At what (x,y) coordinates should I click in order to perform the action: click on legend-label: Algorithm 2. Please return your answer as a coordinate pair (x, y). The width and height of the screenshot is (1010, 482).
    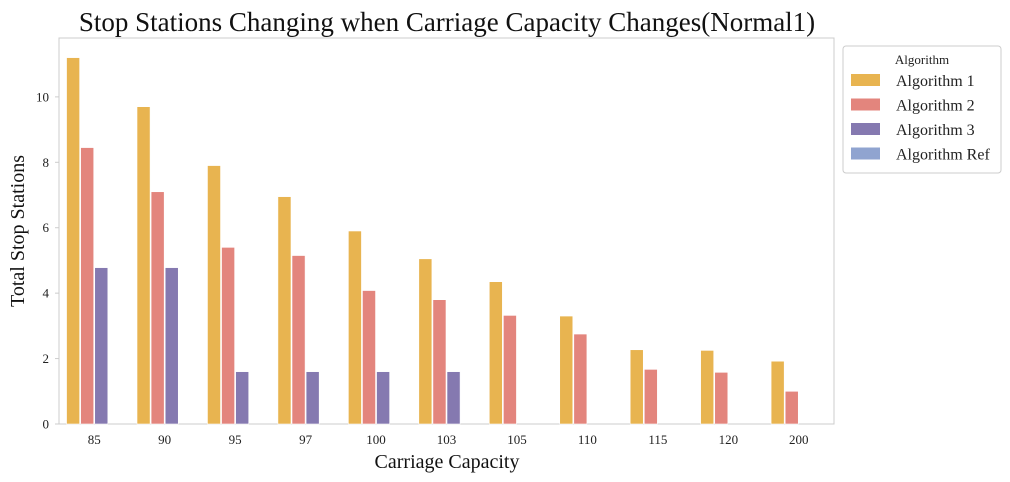
    Looking at the image, I should click on (935, 106).